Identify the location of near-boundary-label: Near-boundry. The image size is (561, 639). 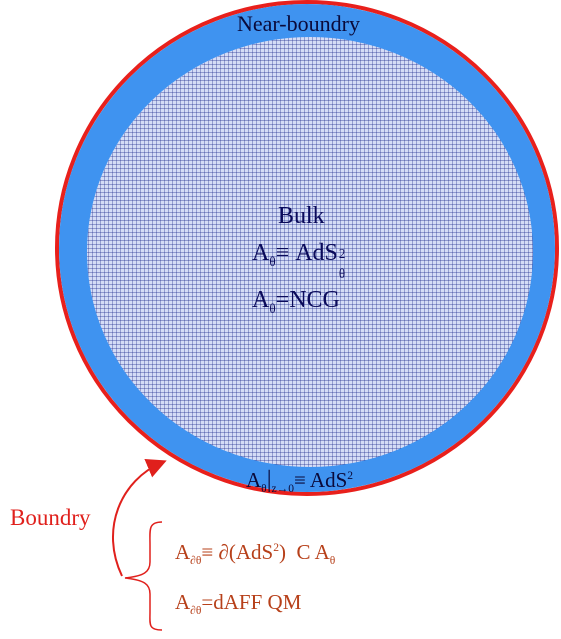
(298, 24).